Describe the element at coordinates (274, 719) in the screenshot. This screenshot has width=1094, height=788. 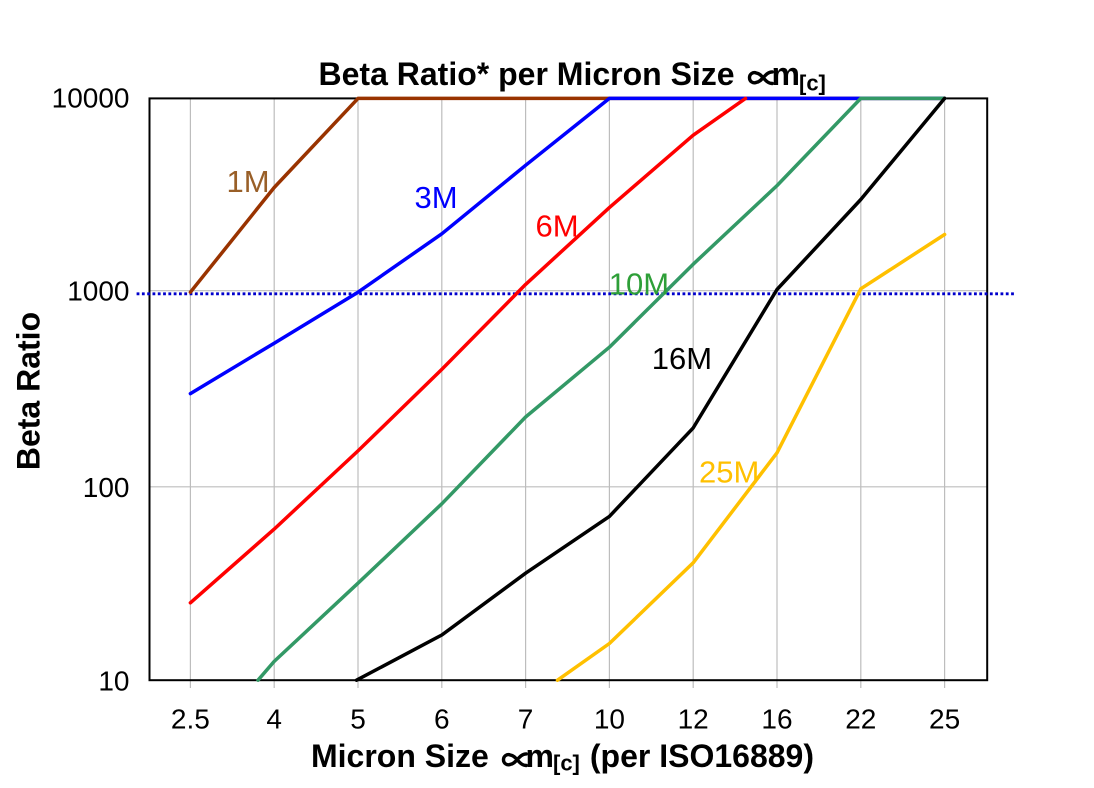
I see `svg-text: 4` at that location.